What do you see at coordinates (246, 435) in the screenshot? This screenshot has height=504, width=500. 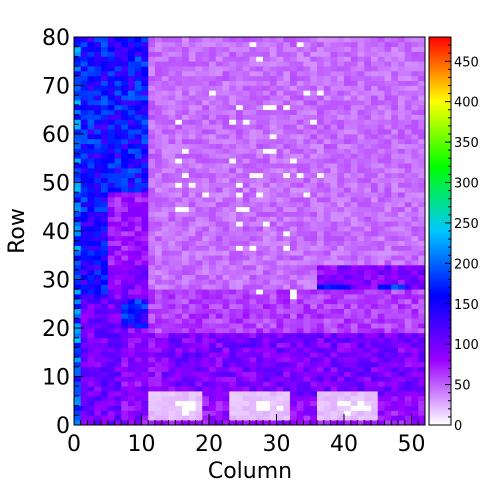 I see `x-axis-ticks: 0 10 20 30 40 50` at bounding box center [246, 435].